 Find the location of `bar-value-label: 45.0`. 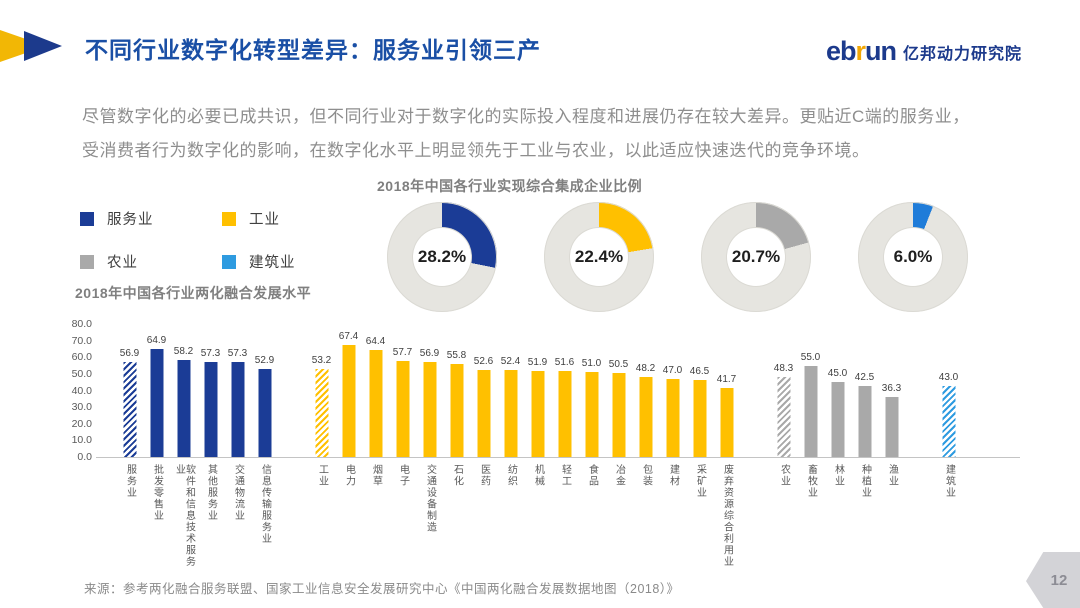

bar-value-label: 45.0 is located at coordinates (837, 374).